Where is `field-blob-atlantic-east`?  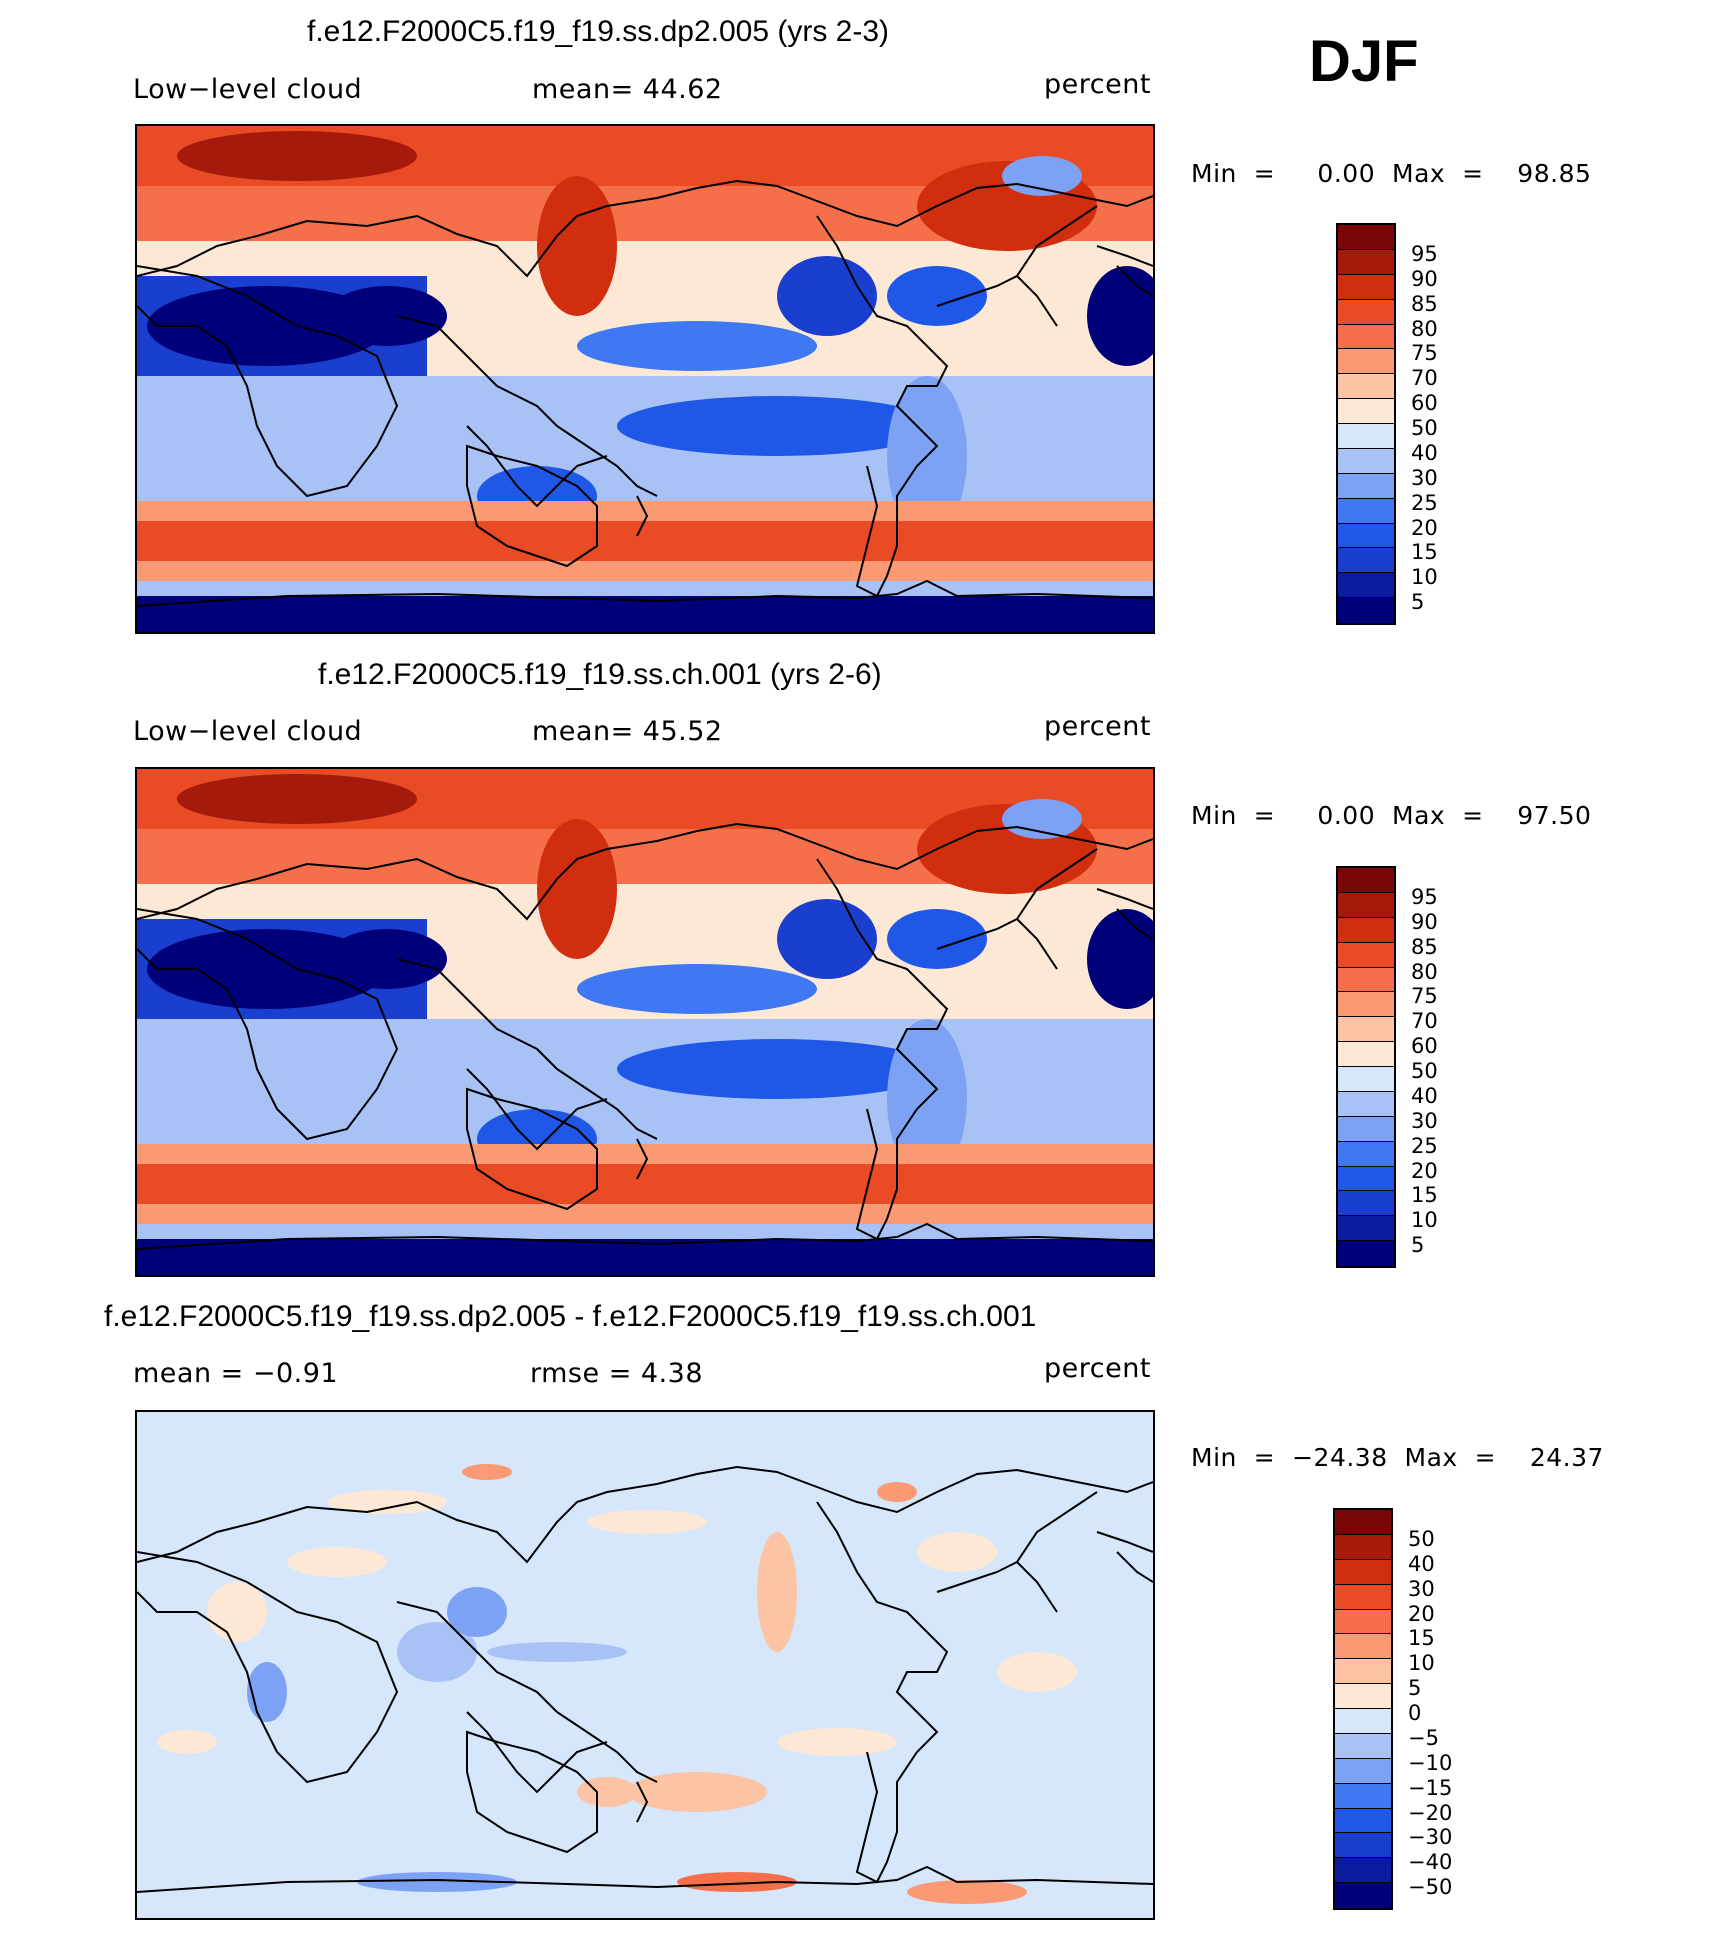
field-blob-atlantic-east is located at coordinates (1120, 316).